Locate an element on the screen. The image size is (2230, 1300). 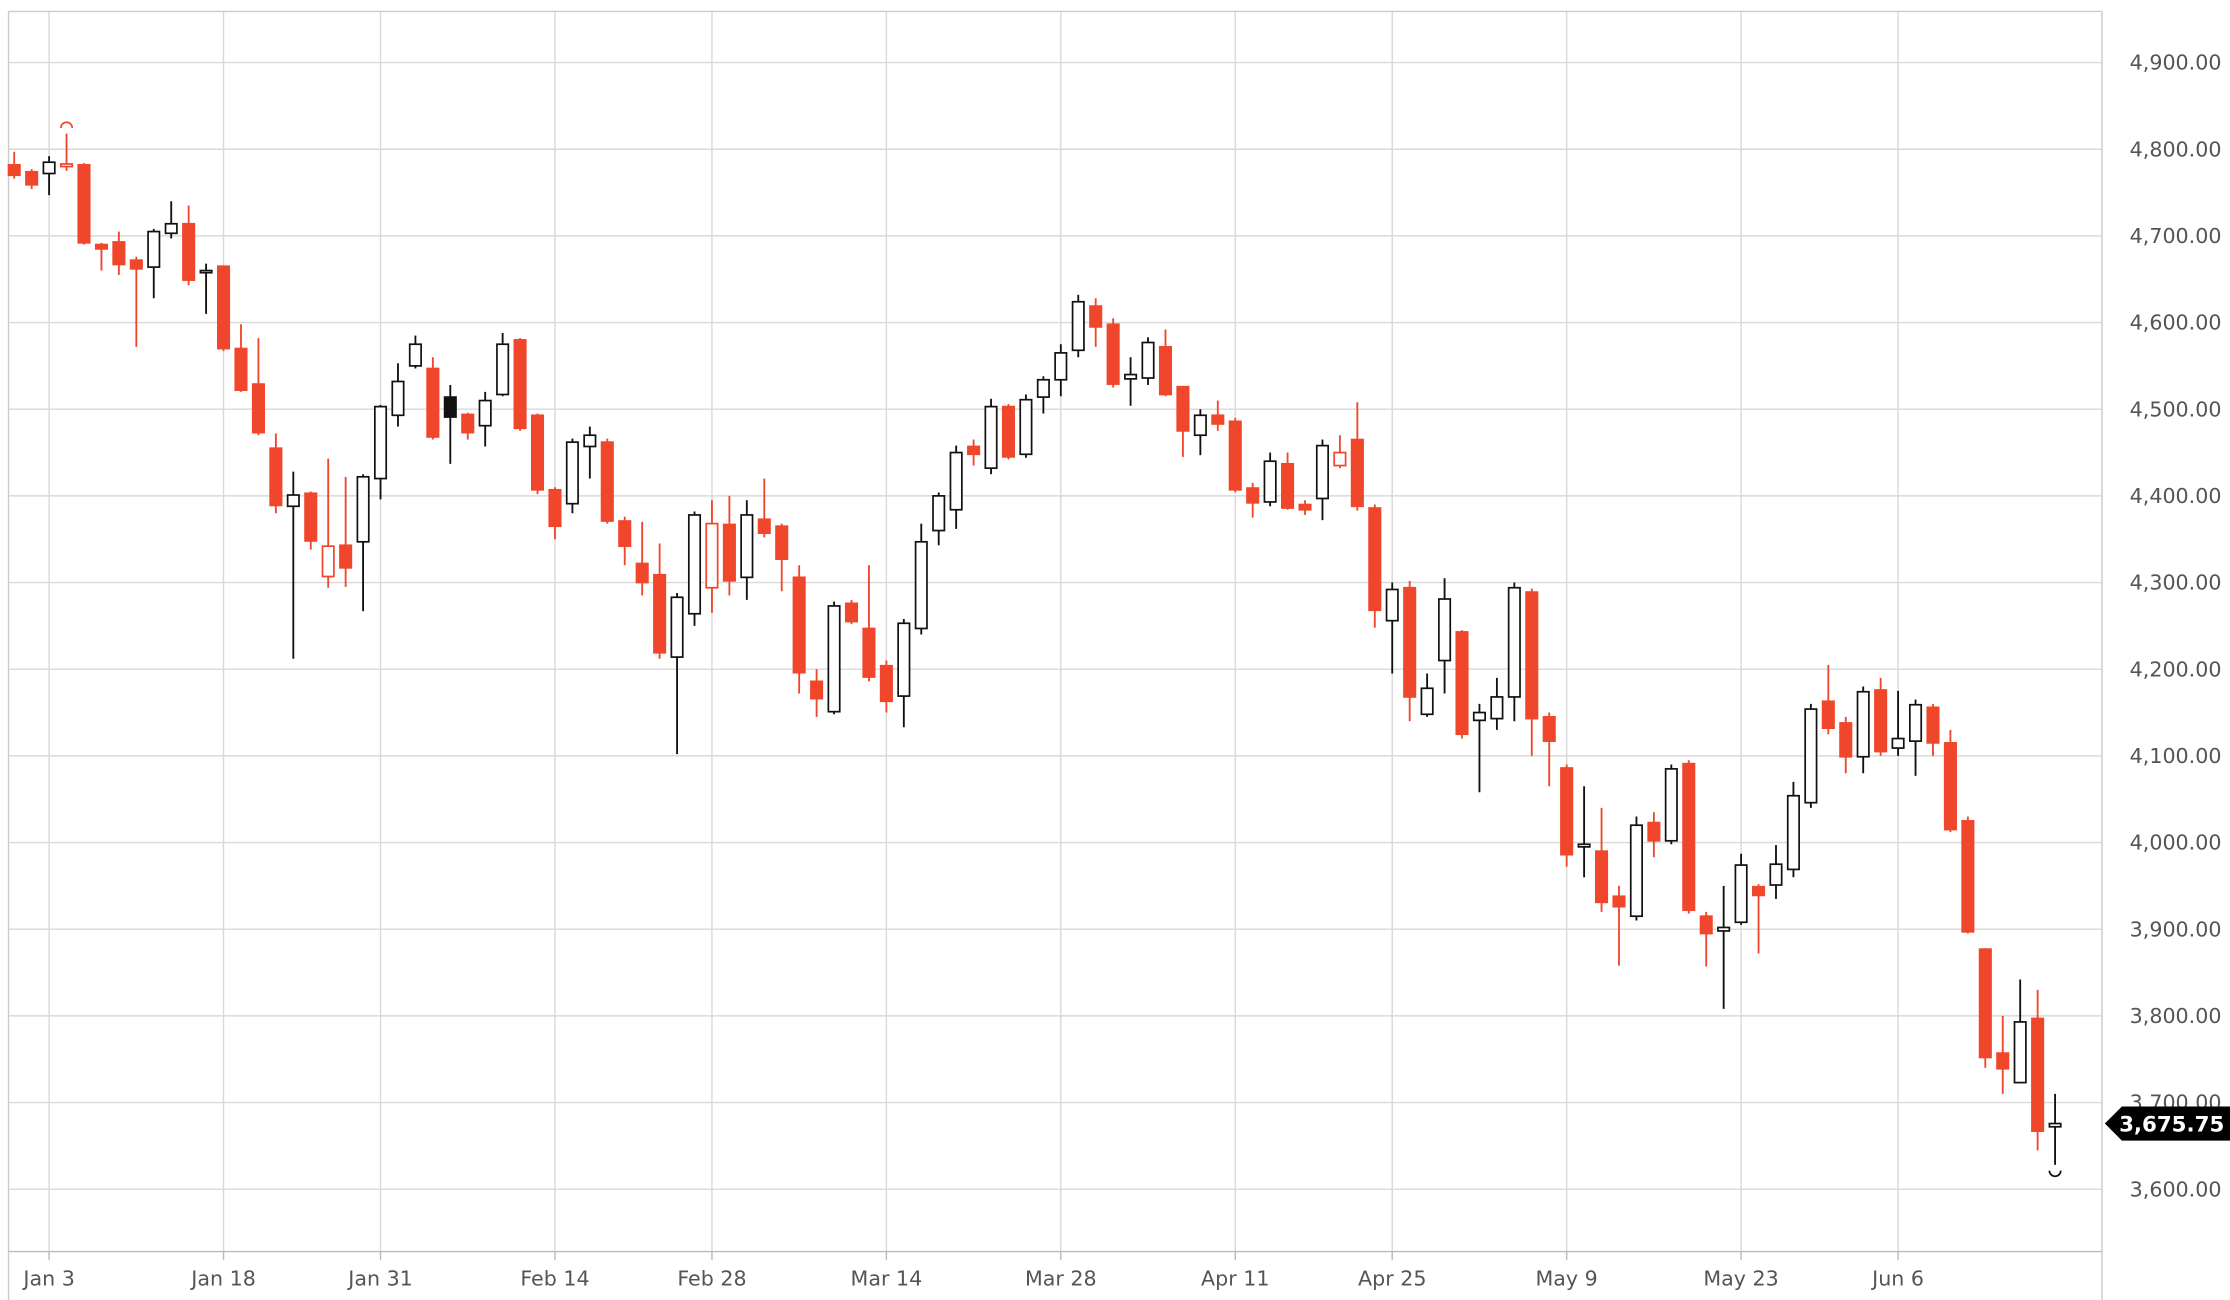
x-tick-label: Apr 11 is located at coordinates (1235, 1279).